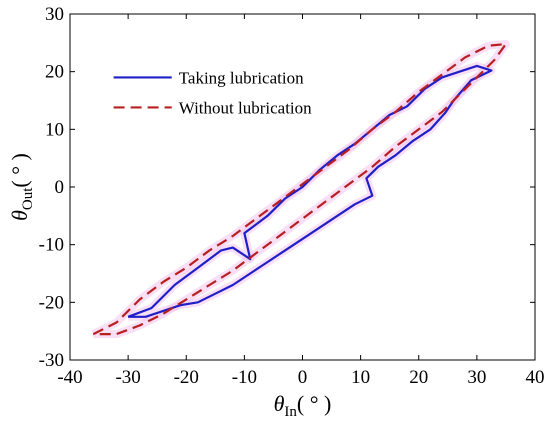 The image size is (550, 427). What do you see at coordinates (186, 377) in the screenshot?
I see `x-tick-label: -20` at bounding box center [186, 377].